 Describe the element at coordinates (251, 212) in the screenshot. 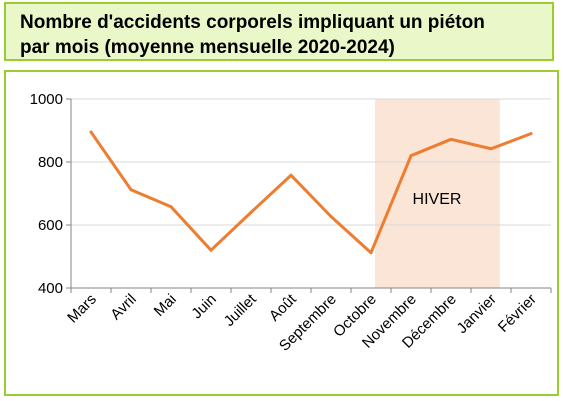

I see `data-point-juillet` at that location.